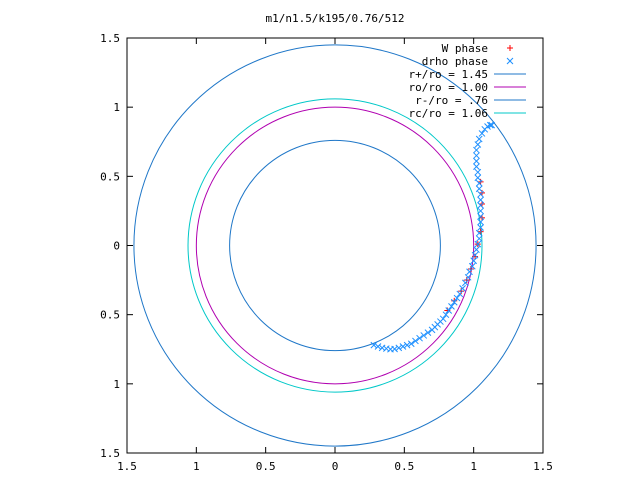 Image resolution: width=640 pixels, height=480 pixels. Describe the element at coordinates (334, 18) in the screenshot. I see `chart-title: m1/n1.5/k195/0.76/512` at that location.